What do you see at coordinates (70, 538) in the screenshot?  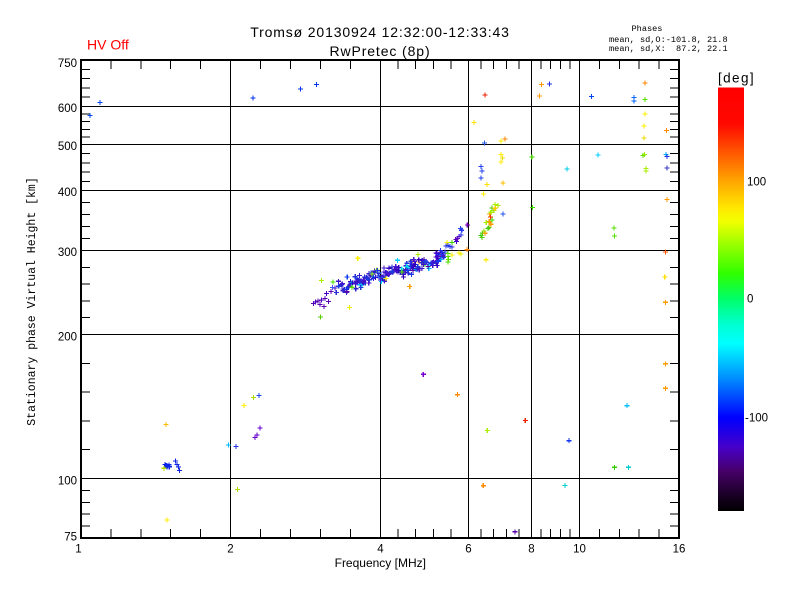 I see `svg-text: 75` at bounding box center [70, 538].